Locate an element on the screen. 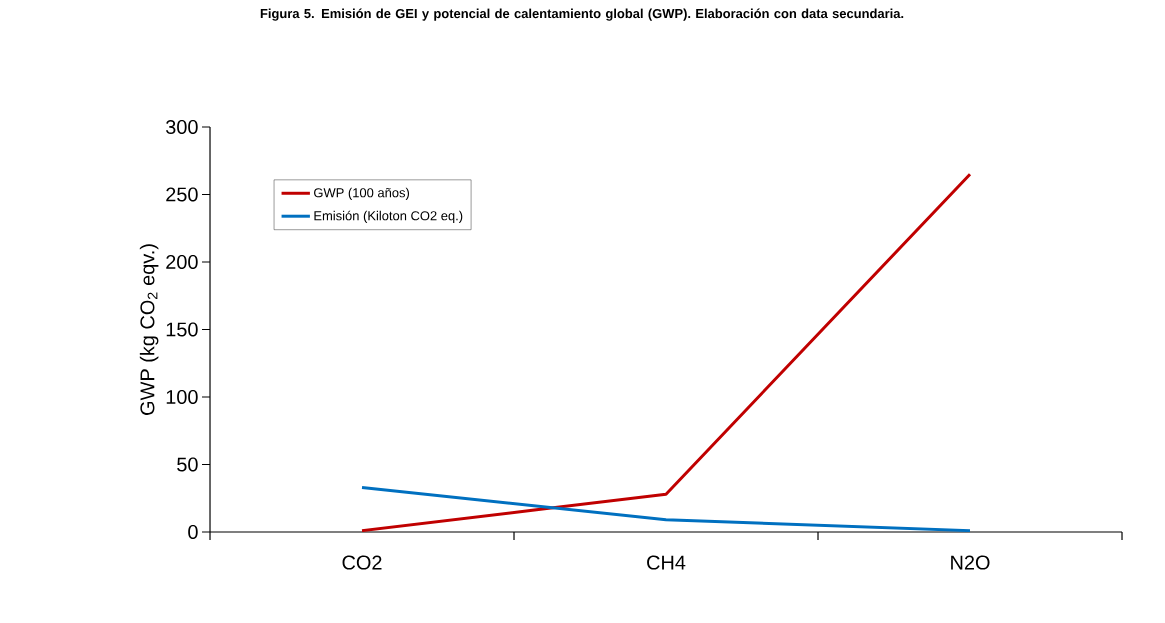 This screenshot has height=623, width=1165. y-tick-label: 150 is located at coordinates (182, 329).